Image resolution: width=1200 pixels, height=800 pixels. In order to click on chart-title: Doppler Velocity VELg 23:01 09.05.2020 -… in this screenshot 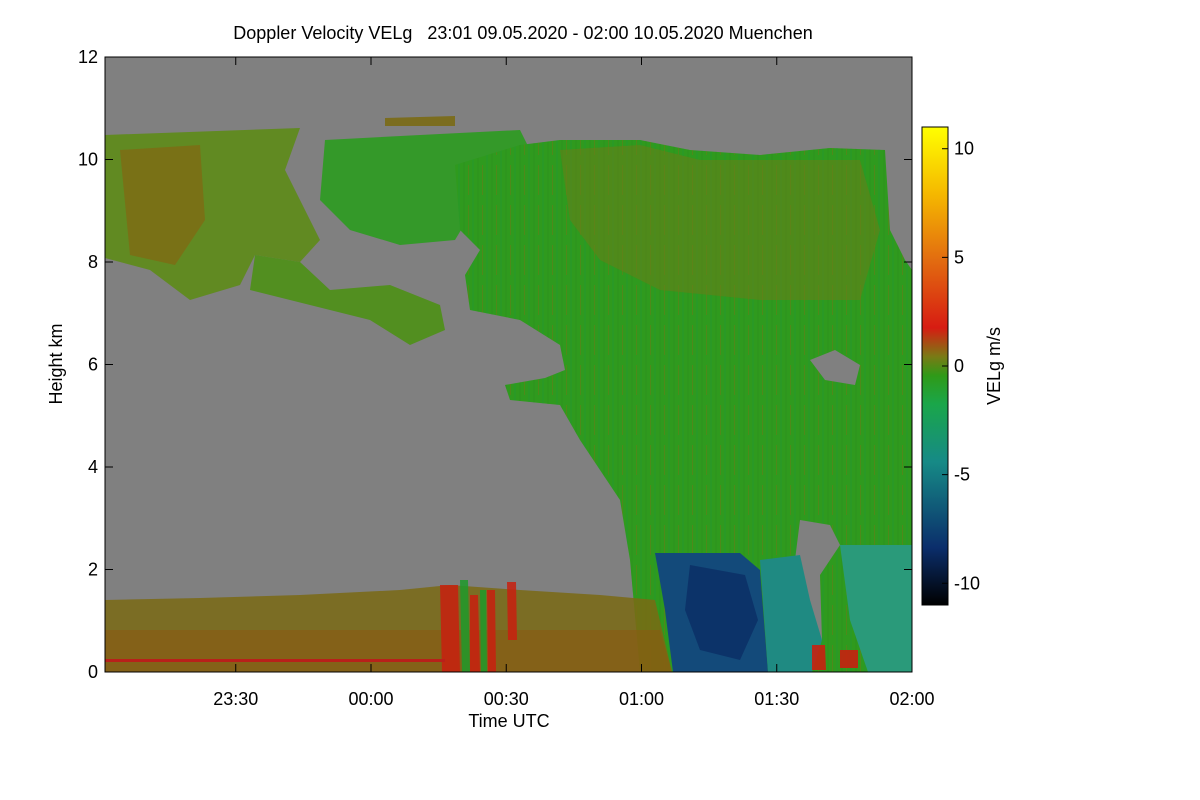, I will do `click(522, 33)`.